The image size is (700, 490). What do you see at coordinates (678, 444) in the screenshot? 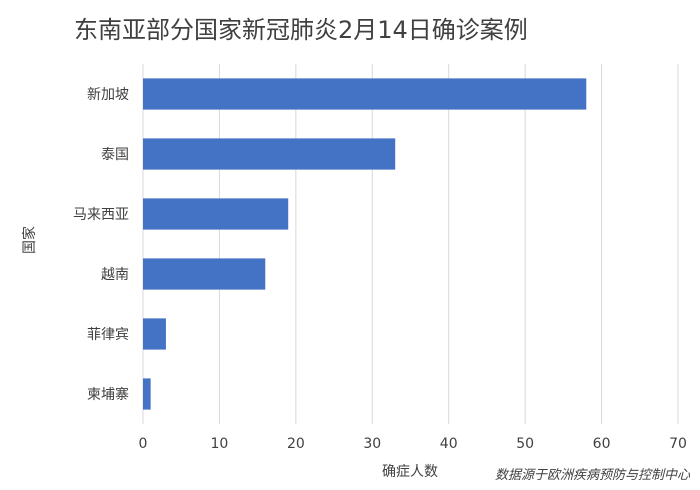
I see `x-tick-label: 70` at bounding box center [678, 444].